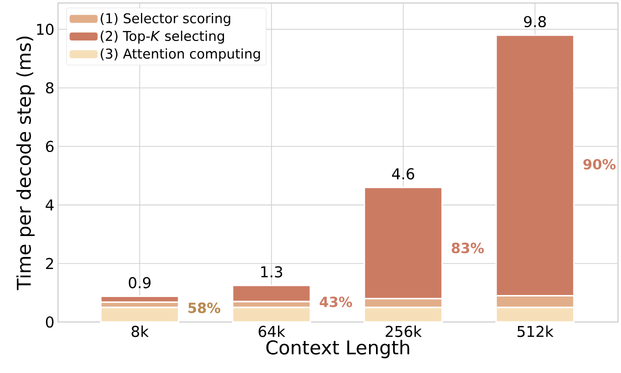  Describe the element at coordinates (139, 282) in the screenshot. I see `total-label: 0.9` at that location.